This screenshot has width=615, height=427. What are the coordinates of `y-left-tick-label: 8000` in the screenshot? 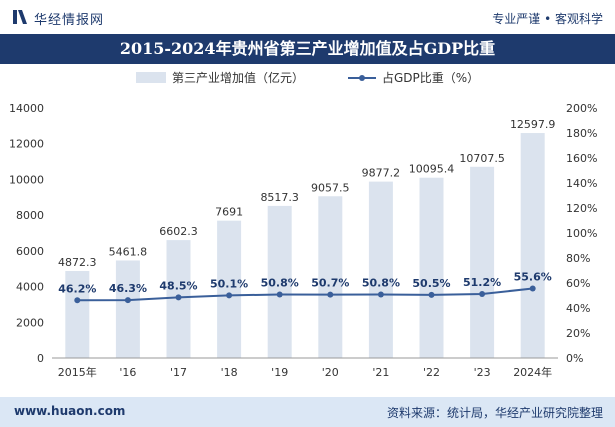 It's located at (30, 215).